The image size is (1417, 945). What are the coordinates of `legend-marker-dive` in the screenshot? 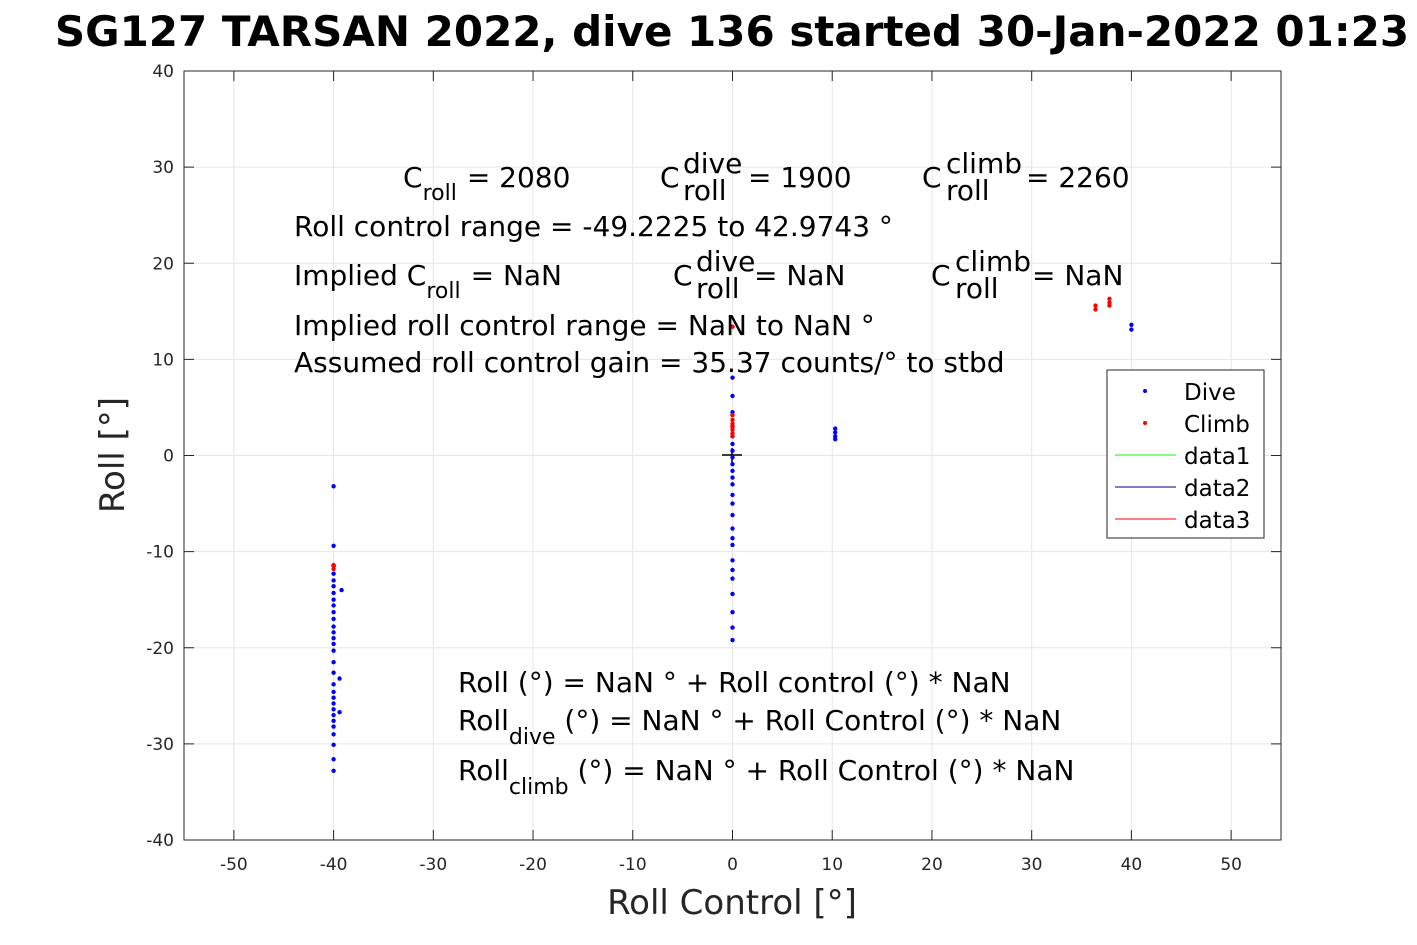 It's located at (1145, 391).